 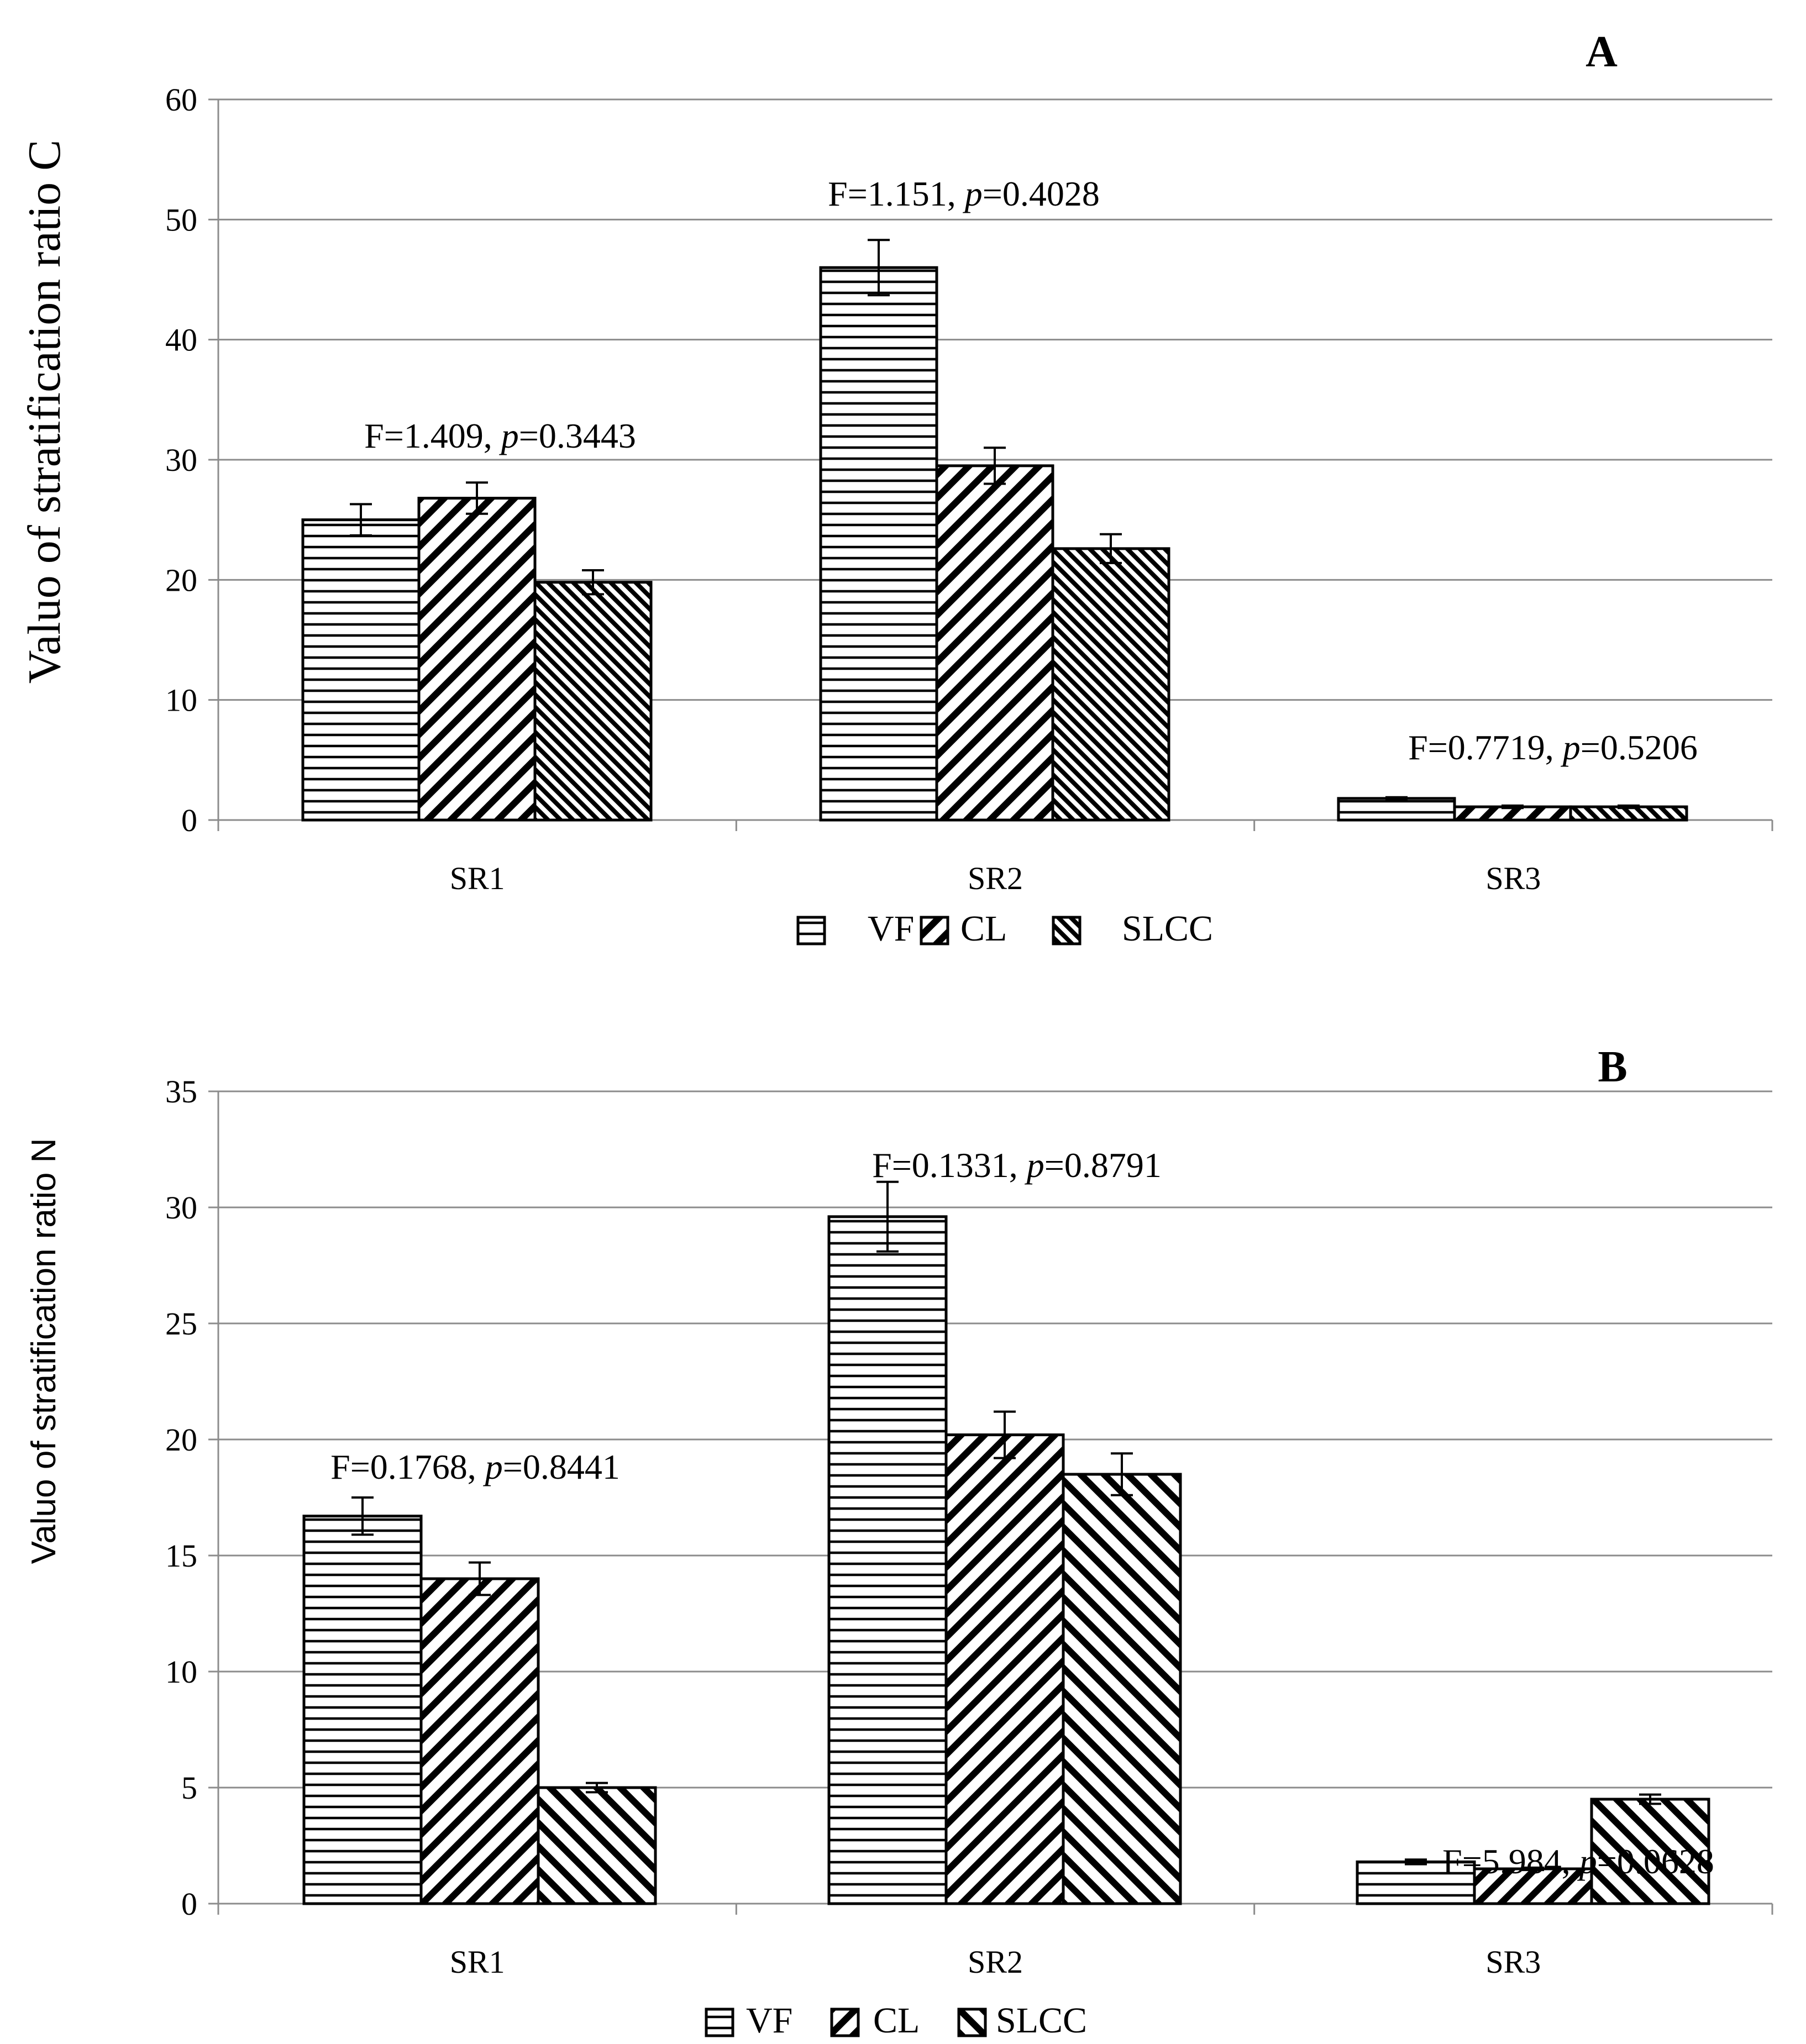 What do you see at coordinates (189, 1788) in the screenshot?
I see `y-tick-label: 5` at bounding box center [189, 1788].